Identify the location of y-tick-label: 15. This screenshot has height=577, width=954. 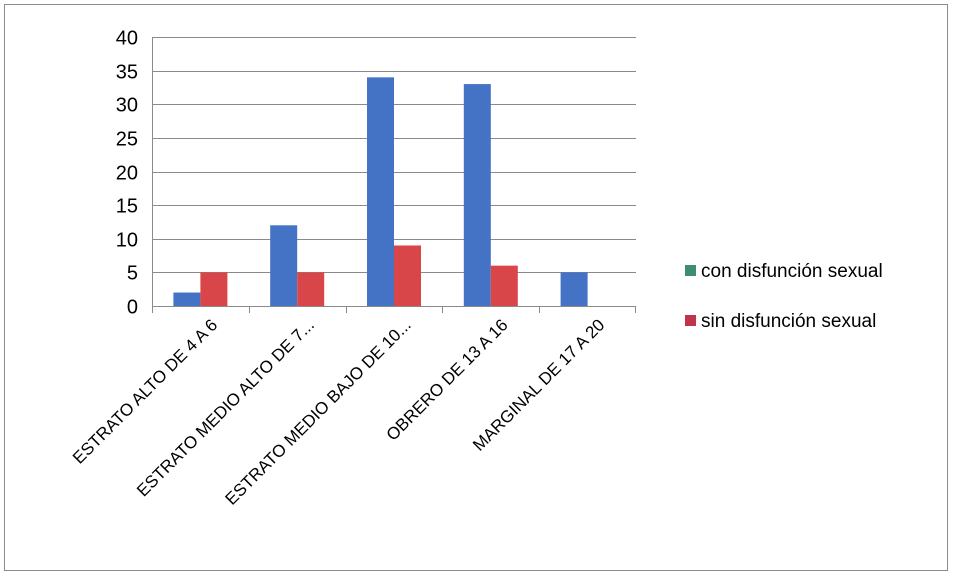
(127, 207).